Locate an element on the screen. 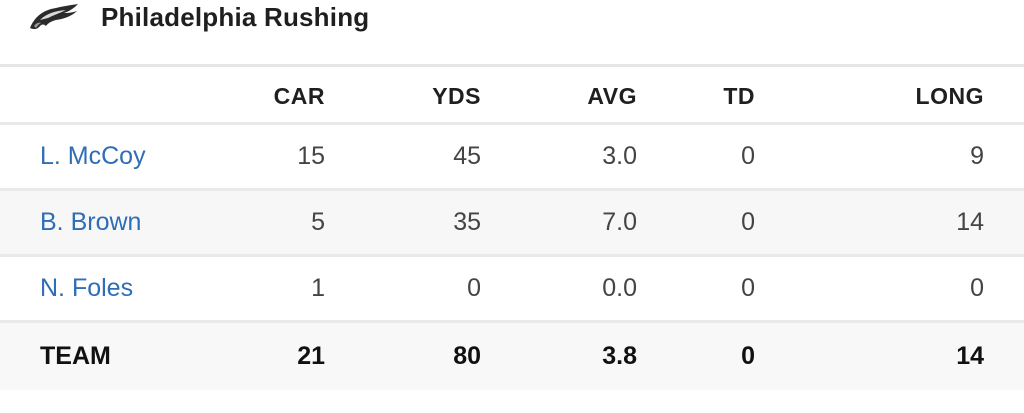  page-title: Philadelphia Rushing is located at coordinates (235, 17).